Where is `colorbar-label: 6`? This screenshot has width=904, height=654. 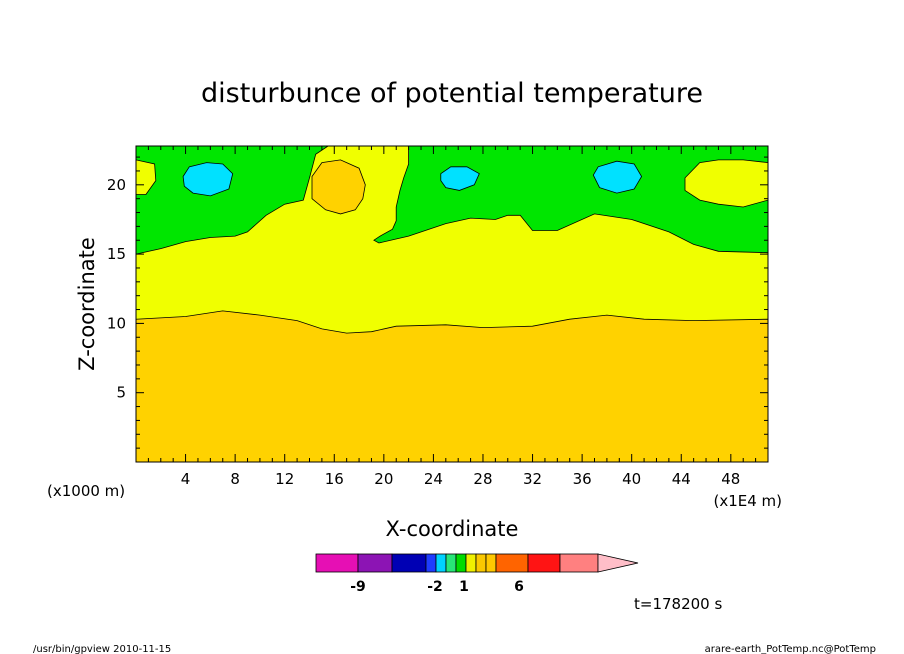 colorbar-label: 6 is located at coordinates (519, 587).